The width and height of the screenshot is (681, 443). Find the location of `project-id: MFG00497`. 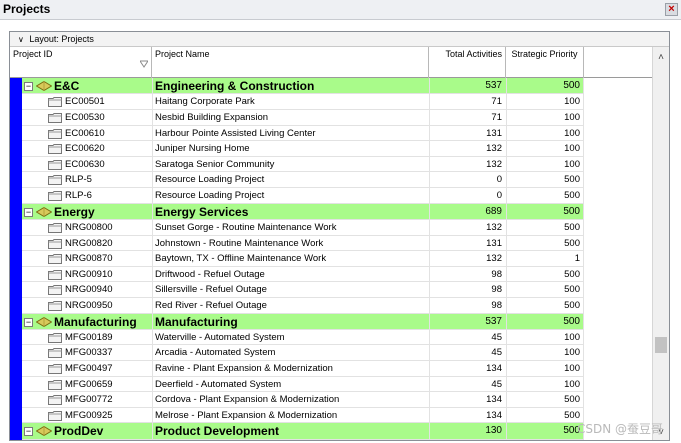

project-id: MFG00497 is located at coordinates (89, 369).